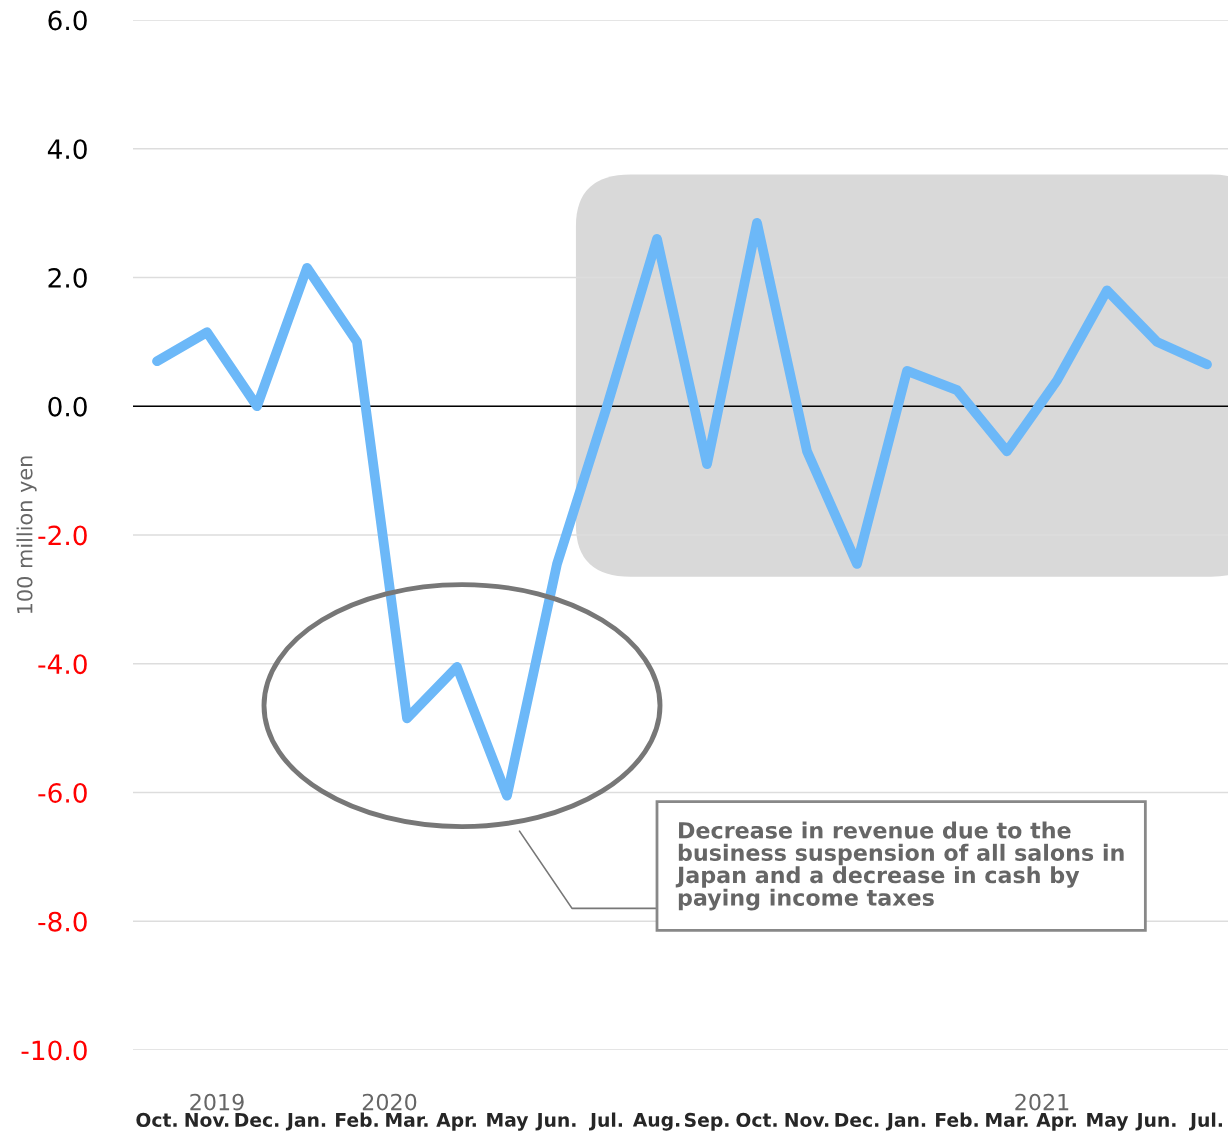 The width and height of the screenshot is (1228, 1141). I want to click on x-tick-label: Aug., so click(656, 1121).